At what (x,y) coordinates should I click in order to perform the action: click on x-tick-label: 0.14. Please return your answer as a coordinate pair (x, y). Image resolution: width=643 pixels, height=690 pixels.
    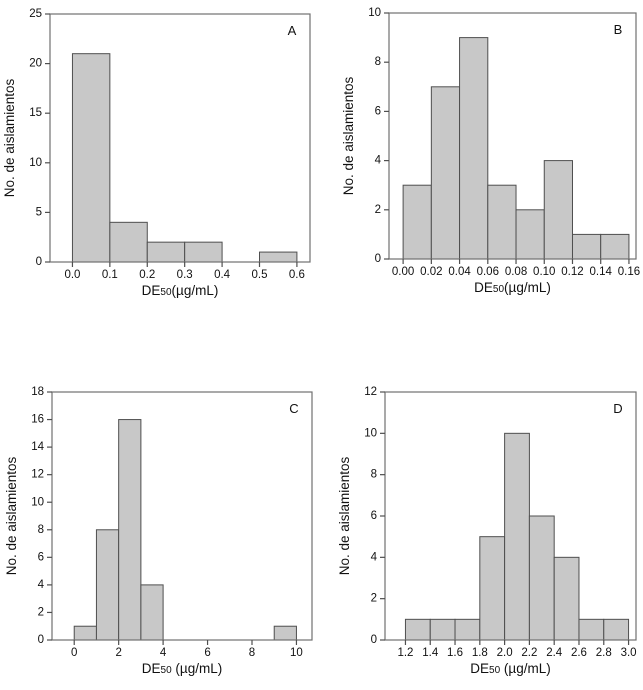
    Looking at the image, I should click on (601, 272).